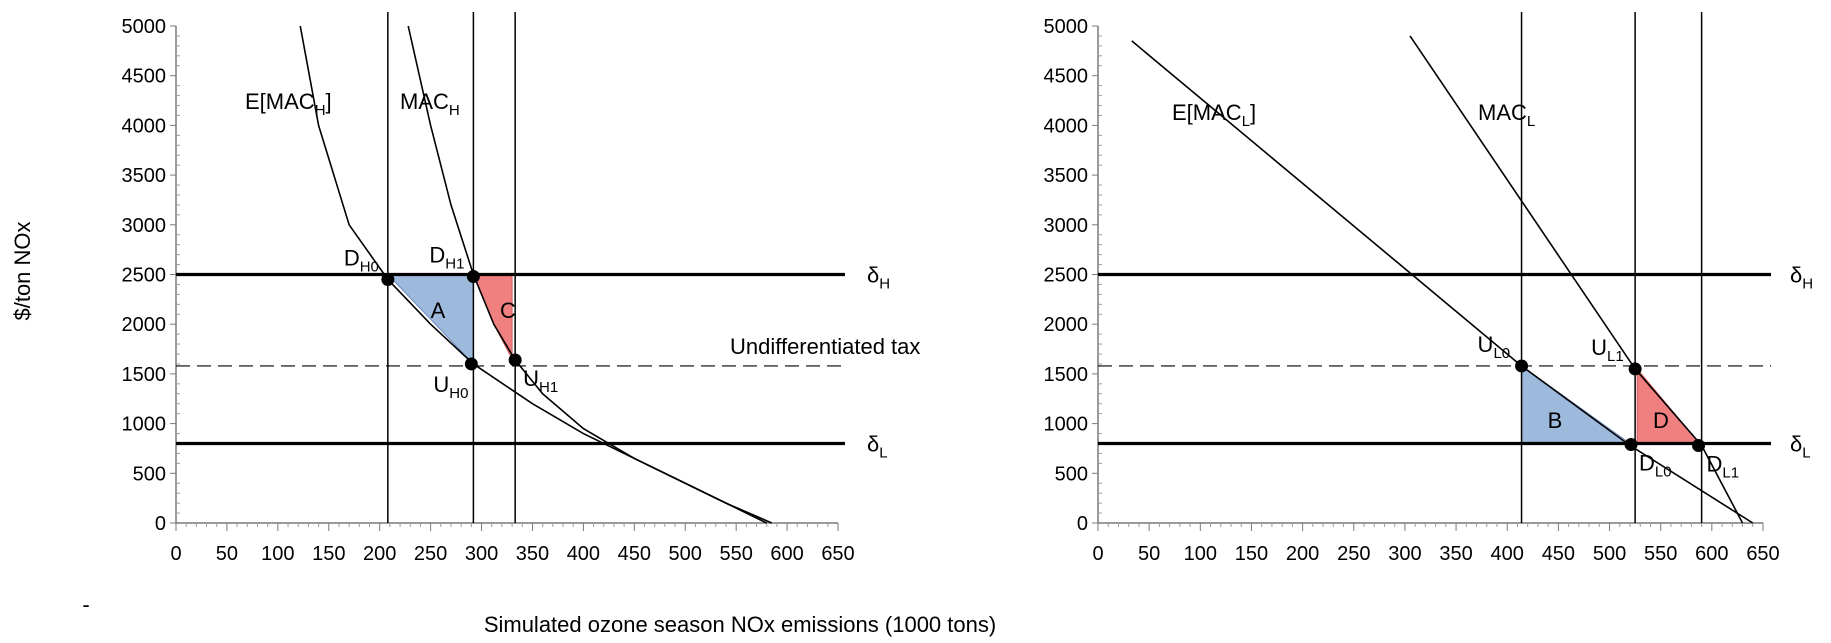 This screenshot has height=643, width=1831. What do you see at coordinates (1655, 465) in the screenshot?
I see `point-label-DL0: DL0` at bounding box center [1655, 465].